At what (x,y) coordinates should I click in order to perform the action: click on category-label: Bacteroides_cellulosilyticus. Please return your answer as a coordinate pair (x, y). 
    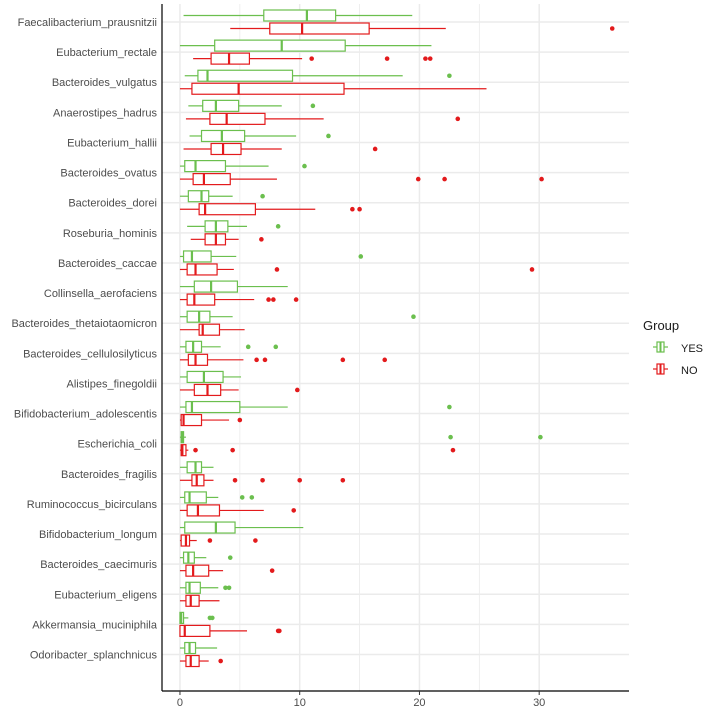
    Looking at the image, I should click on (90, 354).